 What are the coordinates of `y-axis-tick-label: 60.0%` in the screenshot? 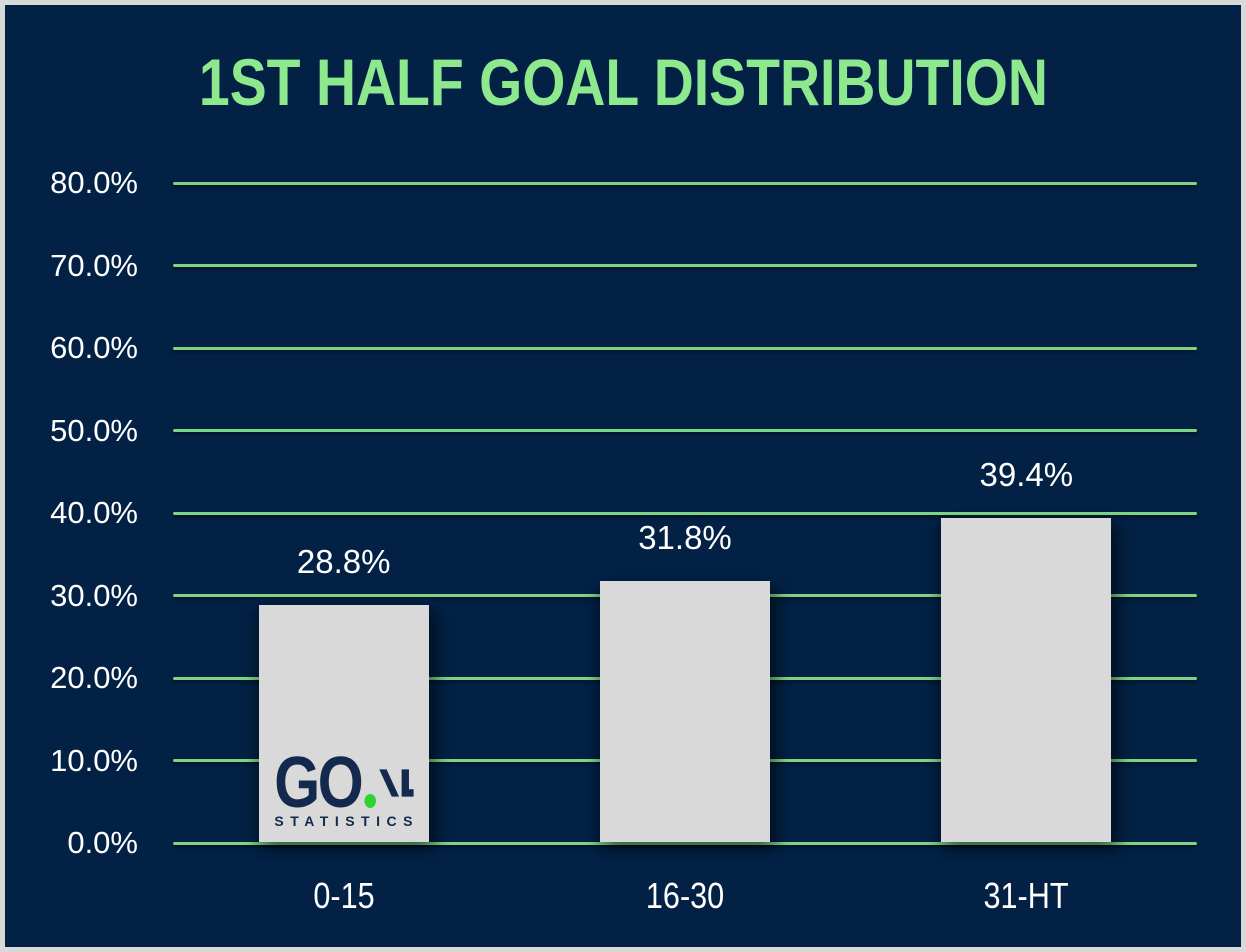 It's located at (94, 347).